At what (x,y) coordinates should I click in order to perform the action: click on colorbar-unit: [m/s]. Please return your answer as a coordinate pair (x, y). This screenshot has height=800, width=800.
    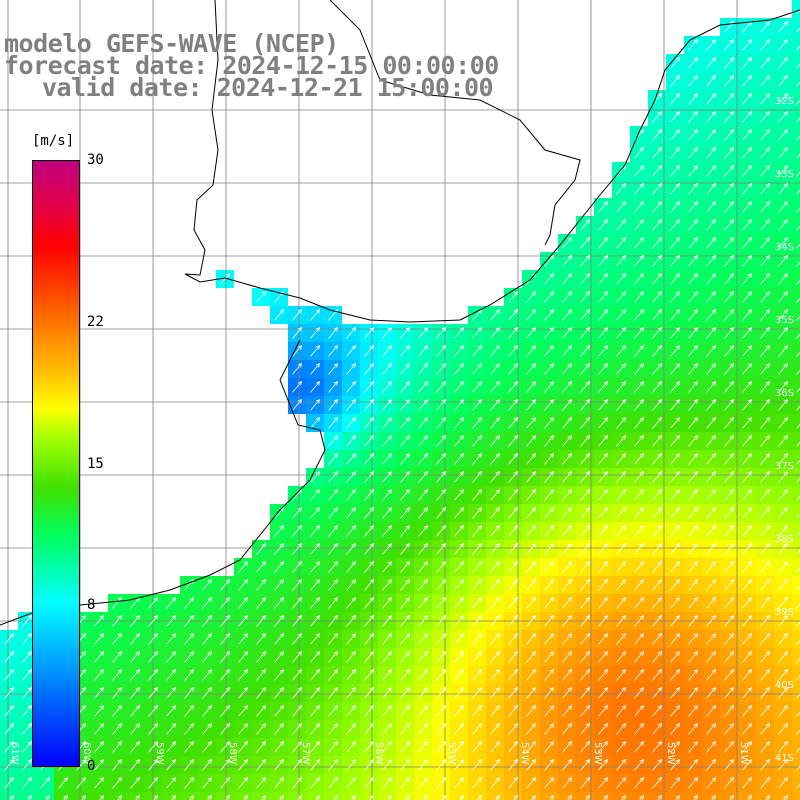
    Looking at the image, I should click on (53, 141).